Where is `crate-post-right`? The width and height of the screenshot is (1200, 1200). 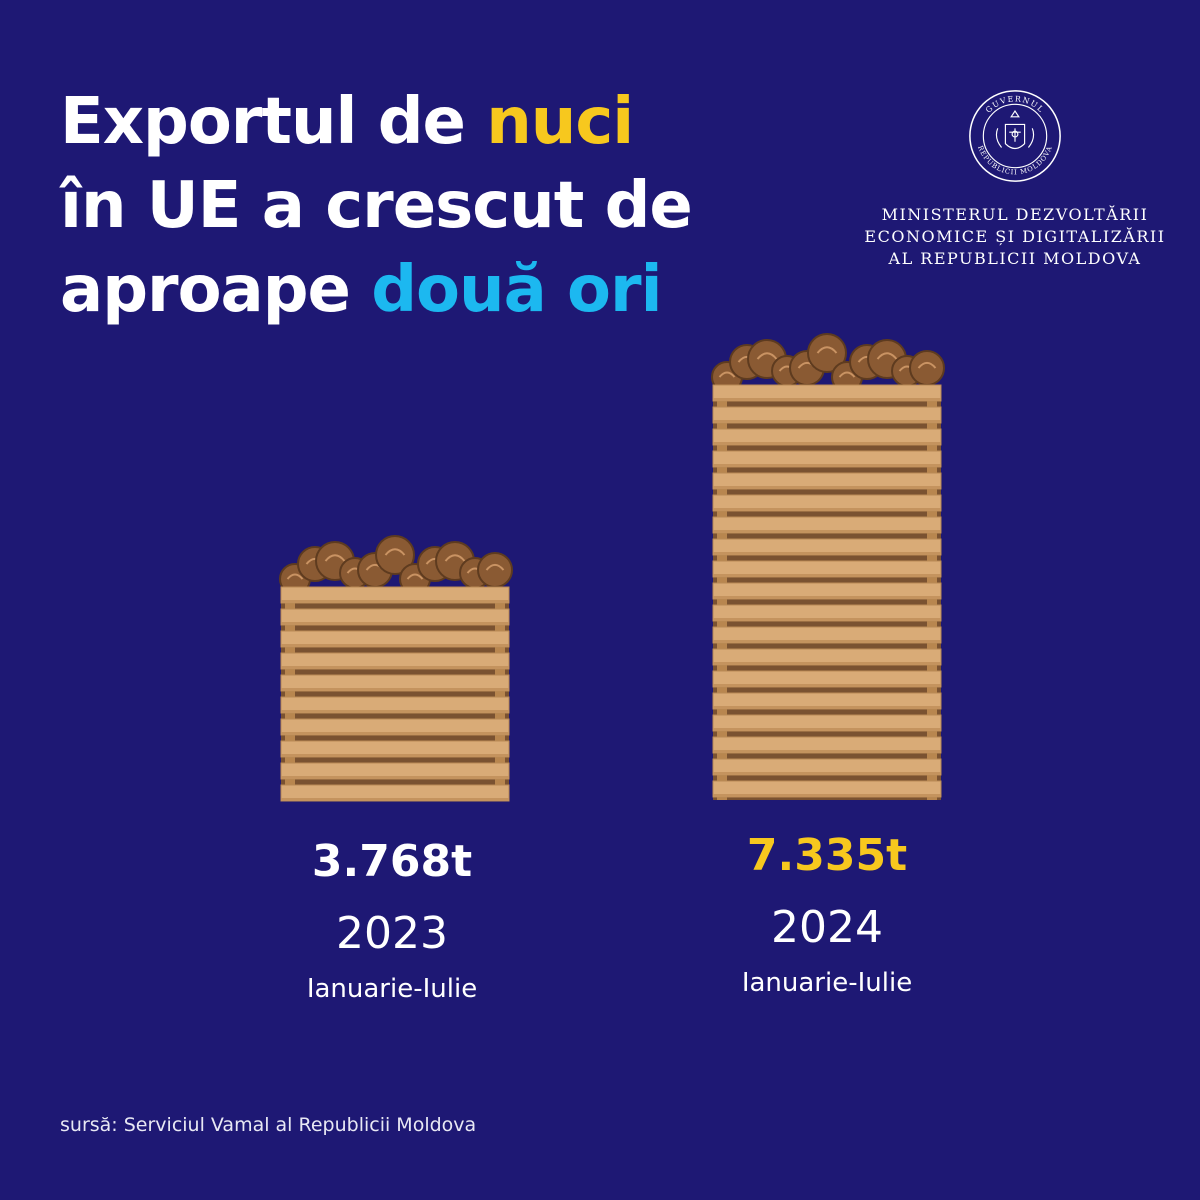
crate-post-right is located at coordinates (500, 693).